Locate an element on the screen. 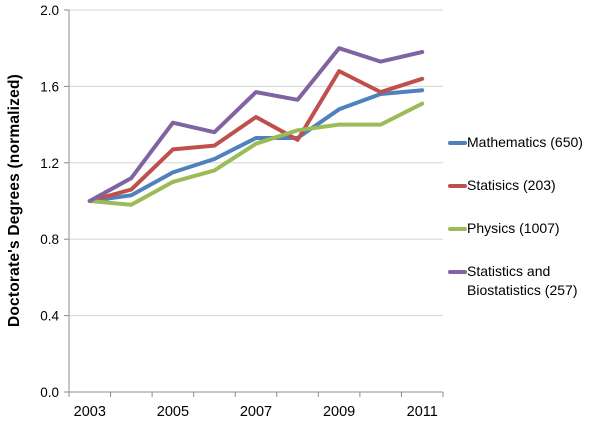  x-tick-label: 2005 is located at coordinates (173, 412).